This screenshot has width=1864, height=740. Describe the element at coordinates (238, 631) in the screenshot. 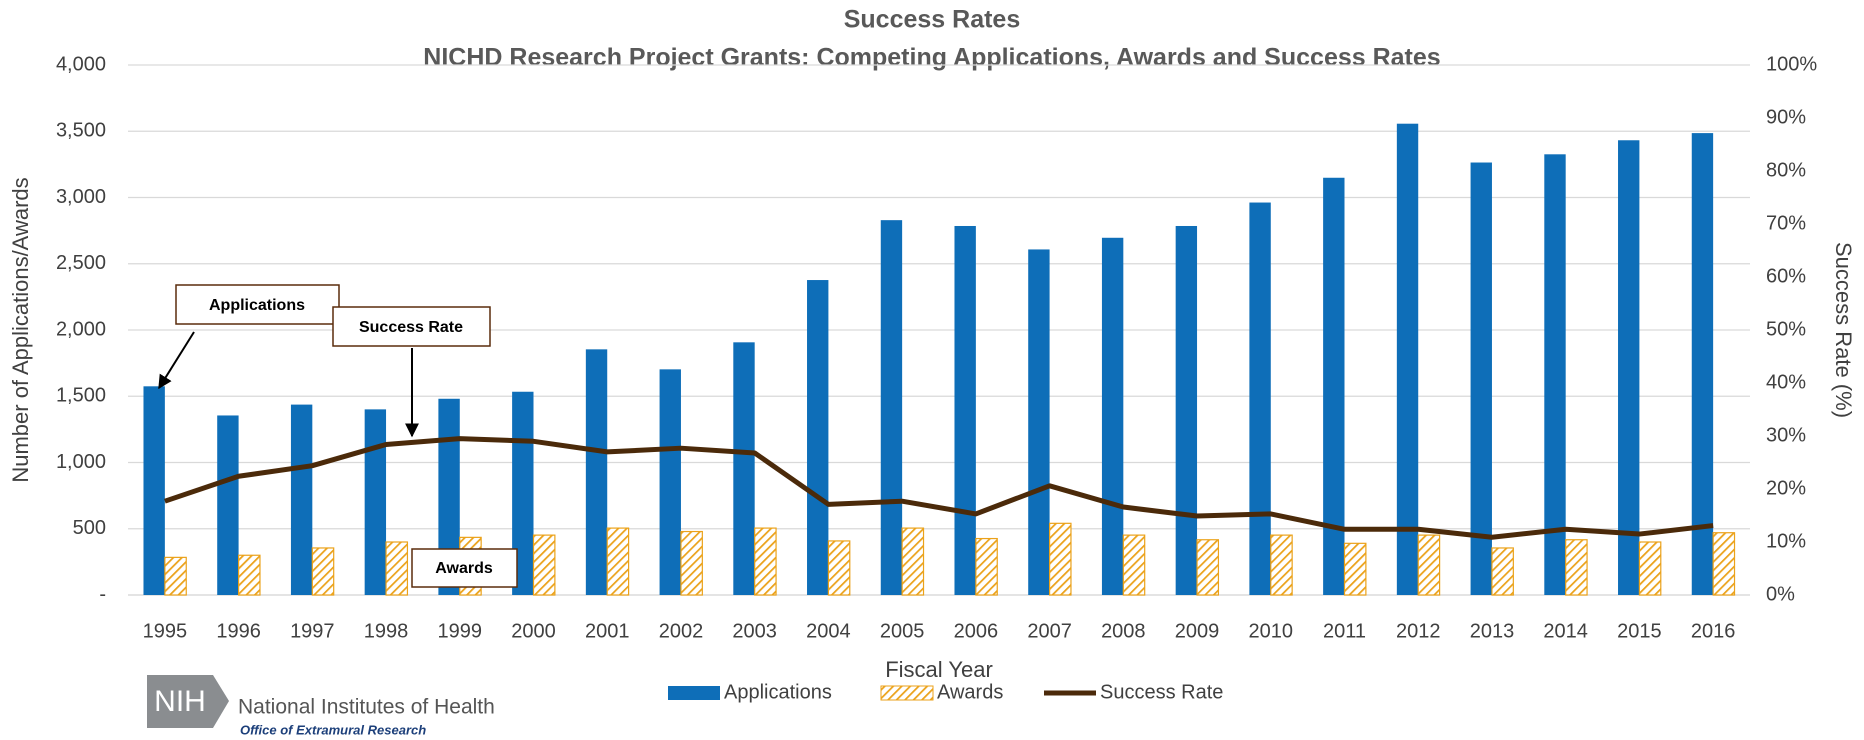

I see `x-tick-label: 1996` at that location.